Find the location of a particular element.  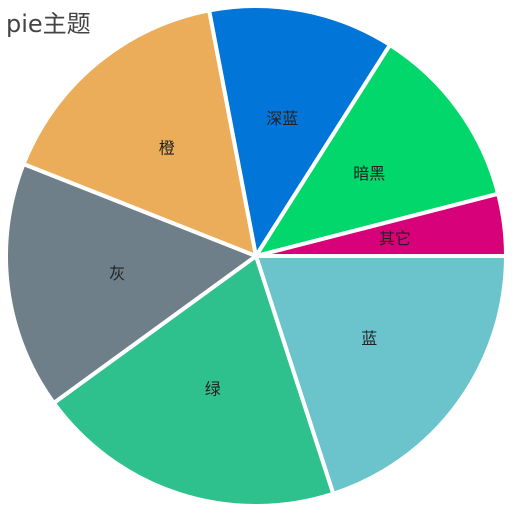

slice-label-4: 深蓝 is located at coordinates (282, 118).